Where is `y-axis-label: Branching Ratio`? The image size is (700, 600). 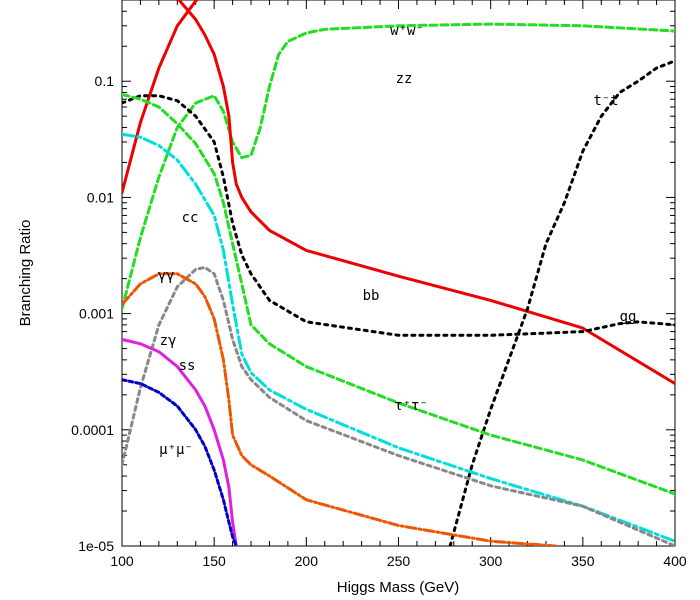
y-axis-label: Branching Ratio is located at coordinates (25, 273).